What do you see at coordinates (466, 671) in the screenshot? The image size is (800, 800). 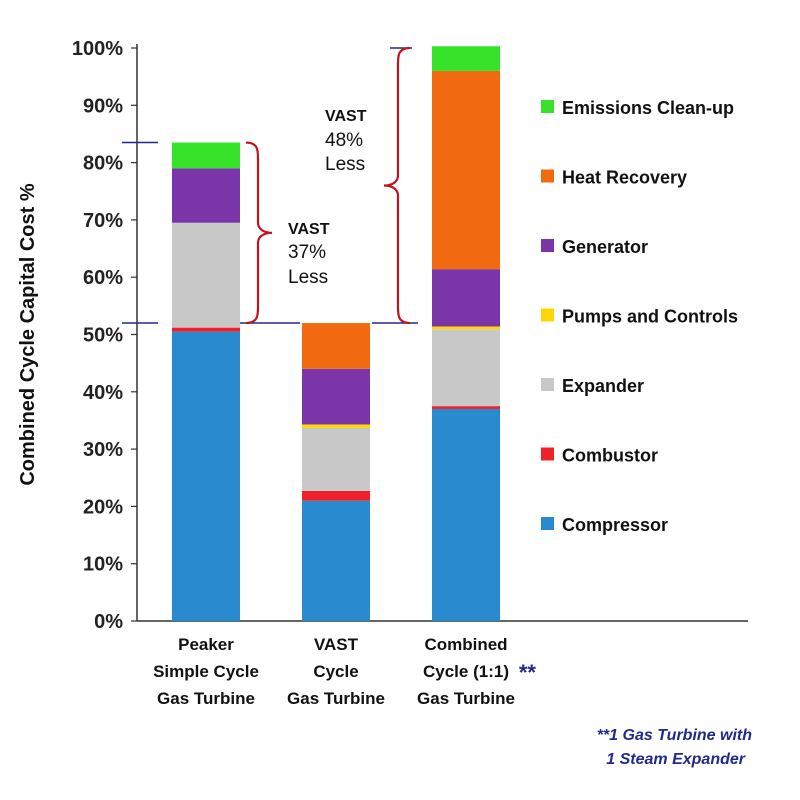 I see `category-label: Cycle (1:1)` at bounding box center [466, 671].